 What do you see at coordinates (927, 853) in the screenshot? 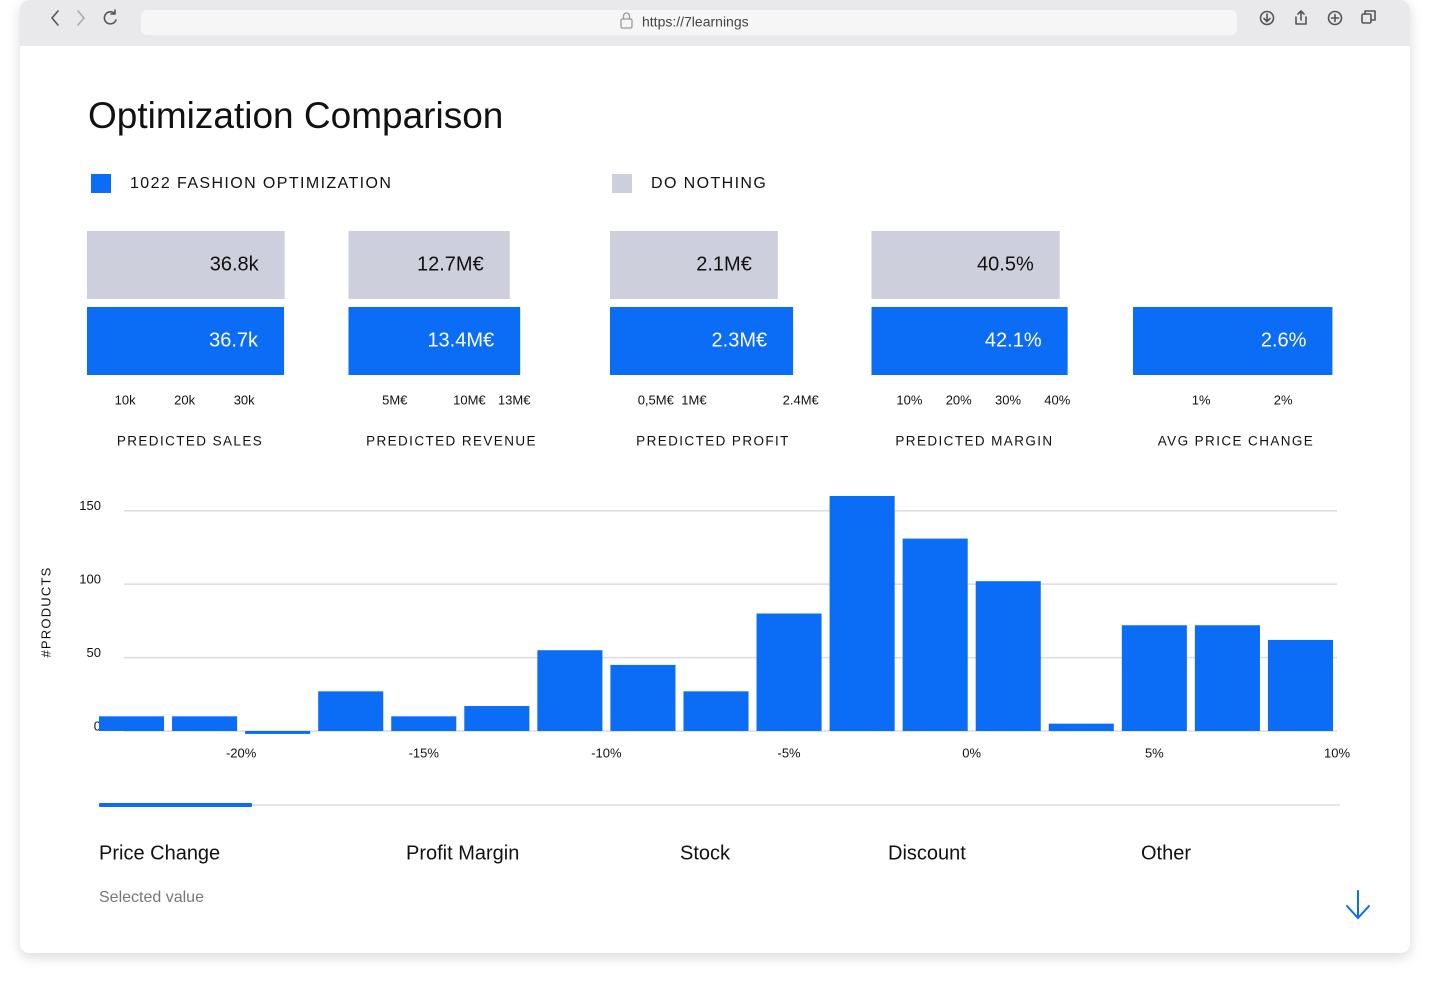
I see `tab: Discount` at bounding box center [927, 853].